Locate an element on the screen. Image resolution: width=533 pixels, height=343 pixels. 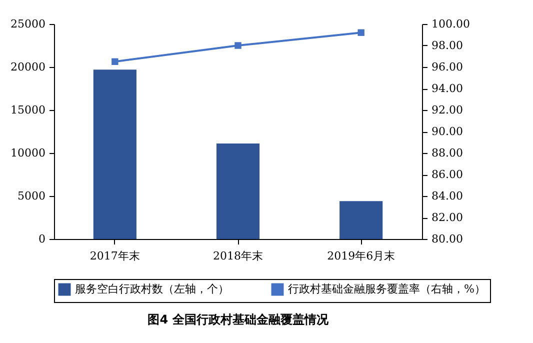
y-tick-label: 20000 is located at coordinates (28, 67).